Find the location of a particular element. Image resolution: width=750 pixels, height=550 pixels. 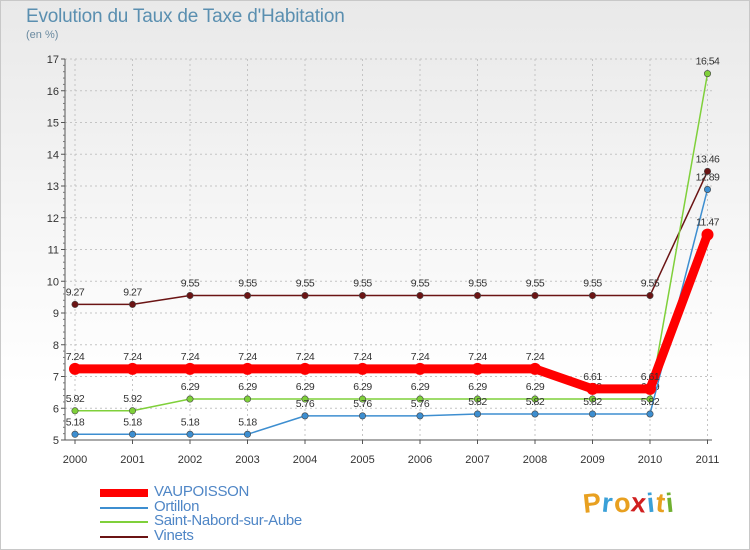

y-tick-label: 12 is located at coordinates (53, 219).